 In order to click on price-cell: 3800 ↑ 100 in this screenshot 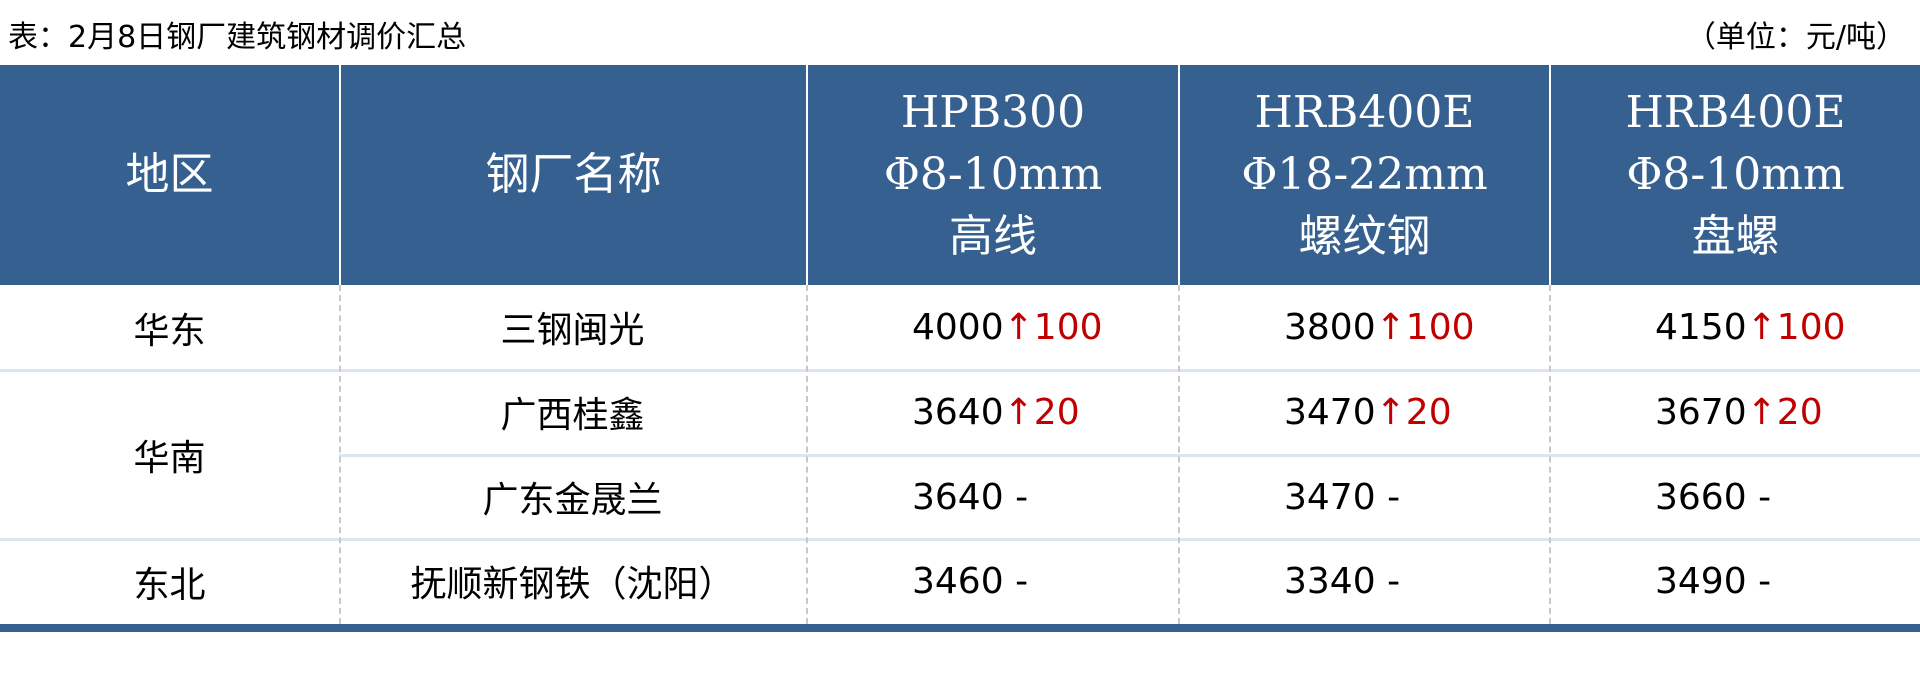, I will do `click(1379, 327)`.